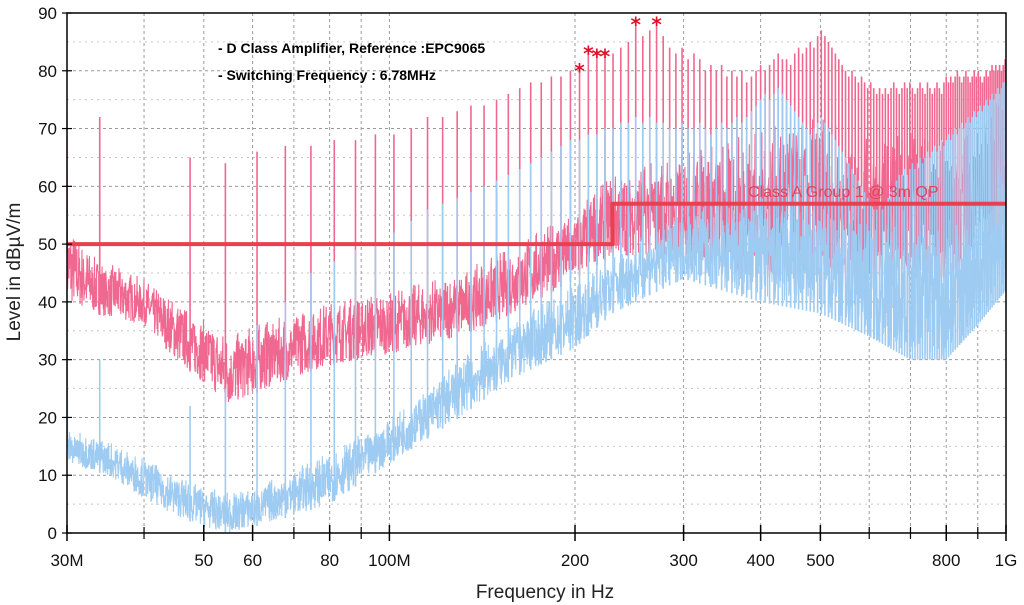 This screenshot has width=1024, height=605. Describe the element at coordinates (47, 129) in the screenshot. I see `y-tick-label: 70` at that location.